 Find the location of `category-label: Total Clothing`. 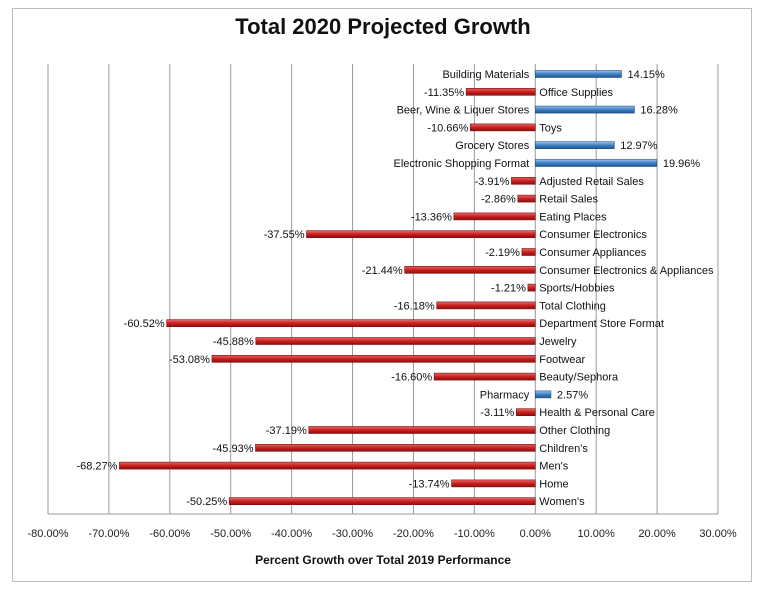

category-label: Total Clothing is located at coordinates (572, 306).